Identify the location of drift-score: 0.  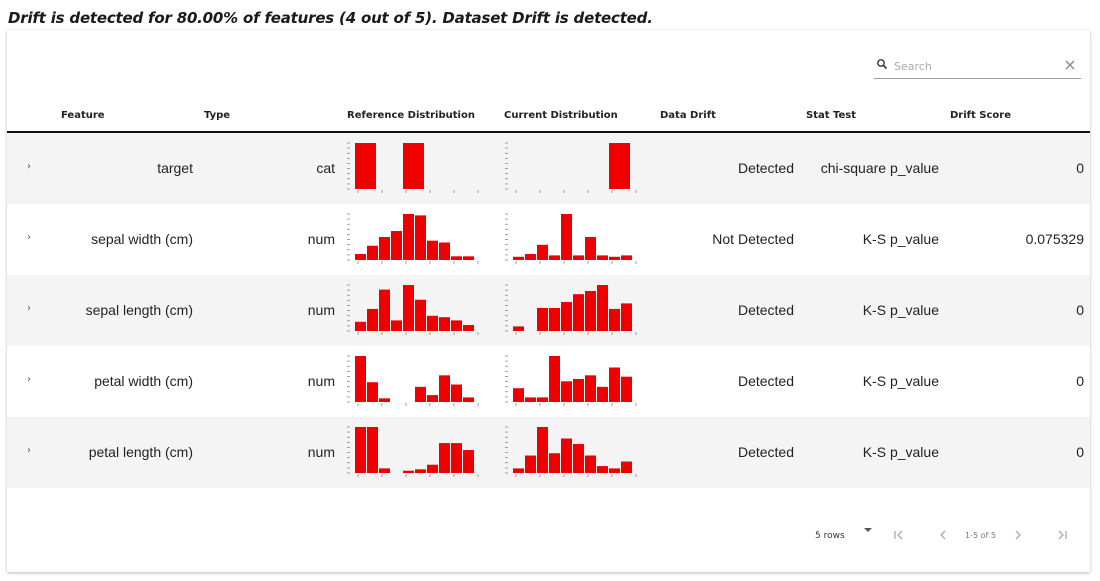
(1080, 452).